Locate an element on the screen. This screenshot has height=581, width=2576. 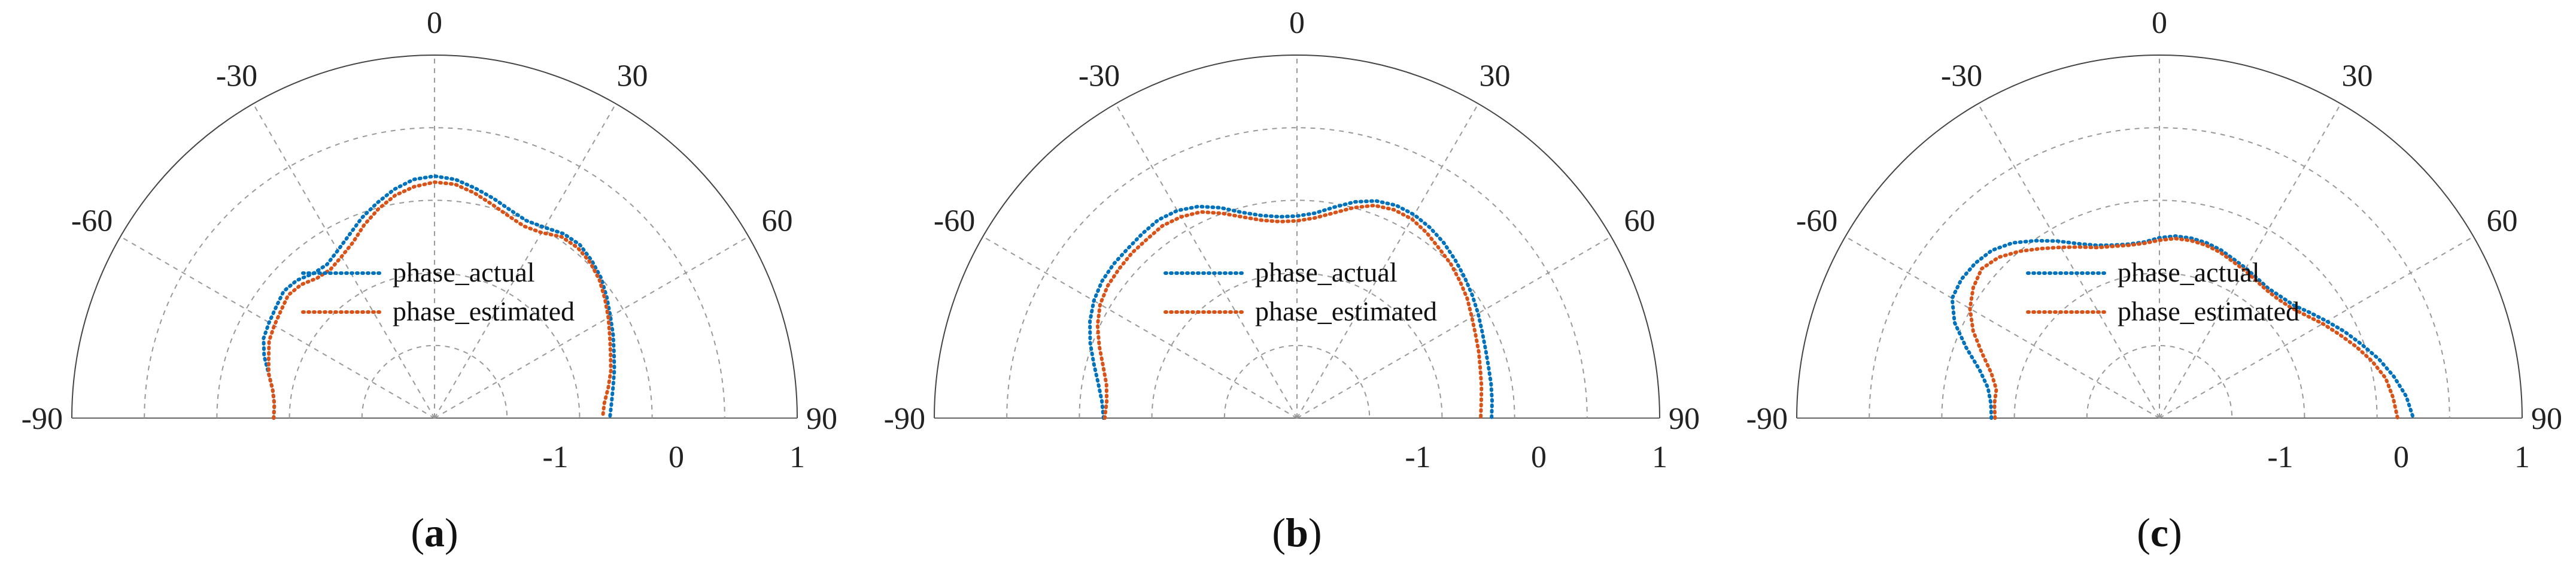
panel-caption-c: (c) is located at coordinates (2159, 532).